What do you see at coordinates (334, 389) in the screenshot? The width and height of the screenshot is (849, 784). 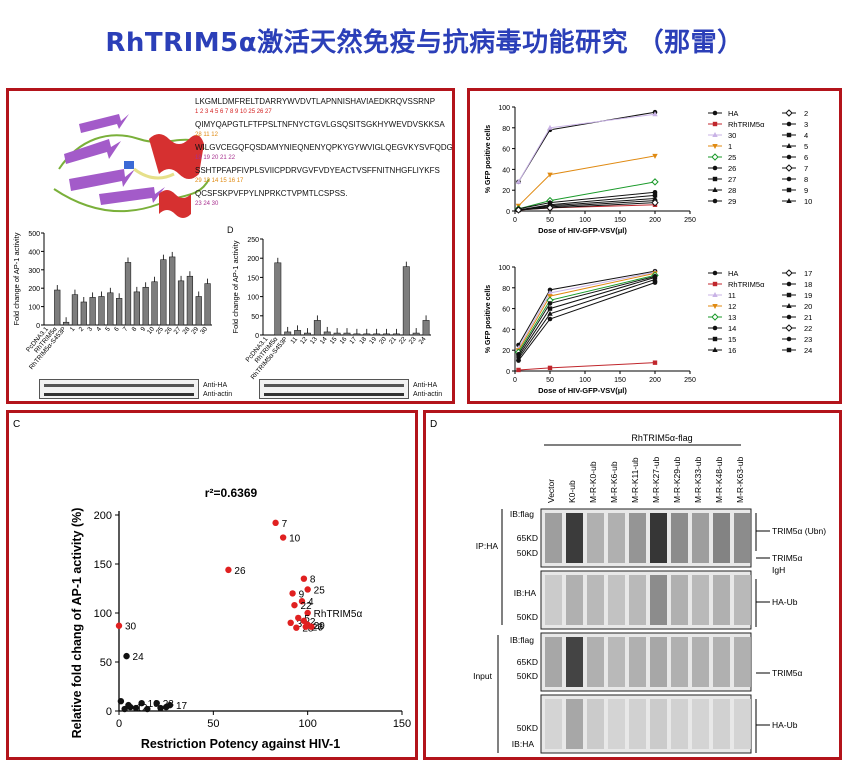 I see `western-blot-right` at bounding box center [334, 389].